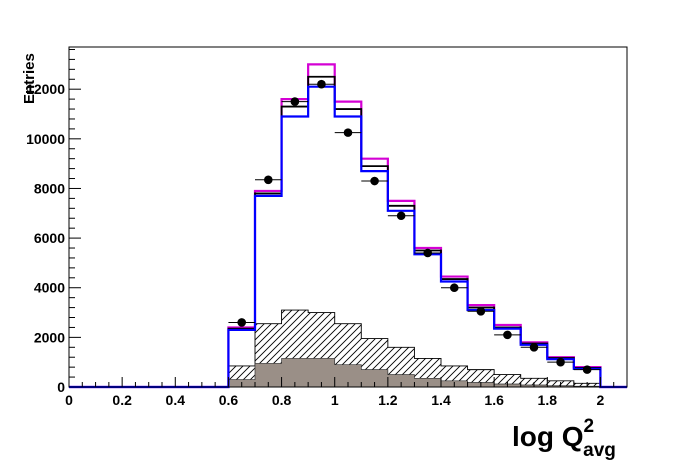 This screenshot has height=472, width=696. I want to click on y-tick-label: 4000, so click(49, 288).